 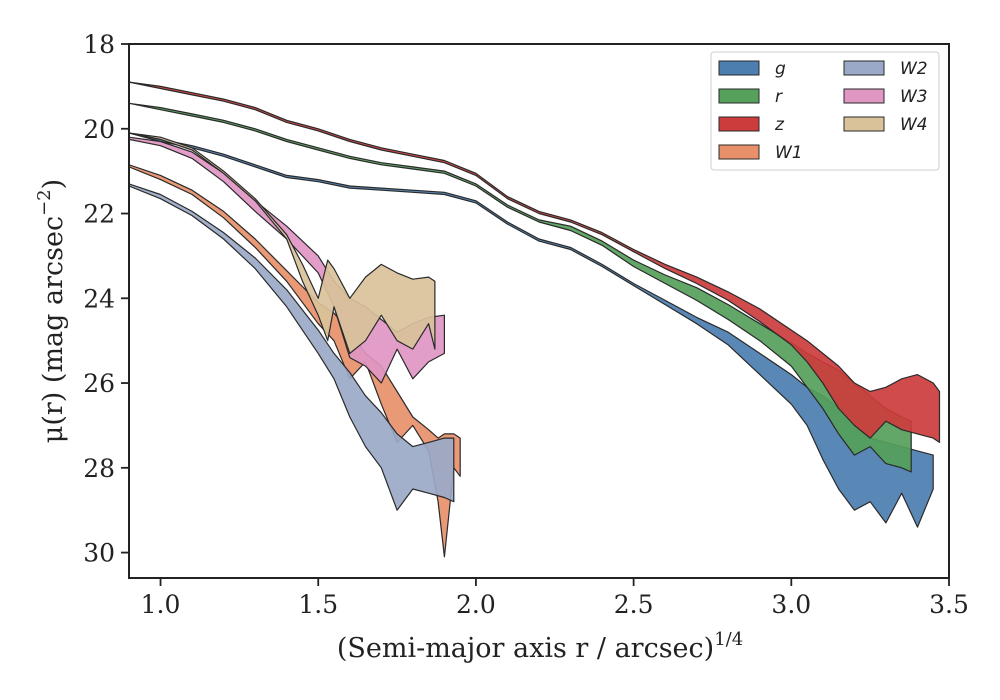 I want to click on x-tick-label: 1.5, so click(x=318, y=604).